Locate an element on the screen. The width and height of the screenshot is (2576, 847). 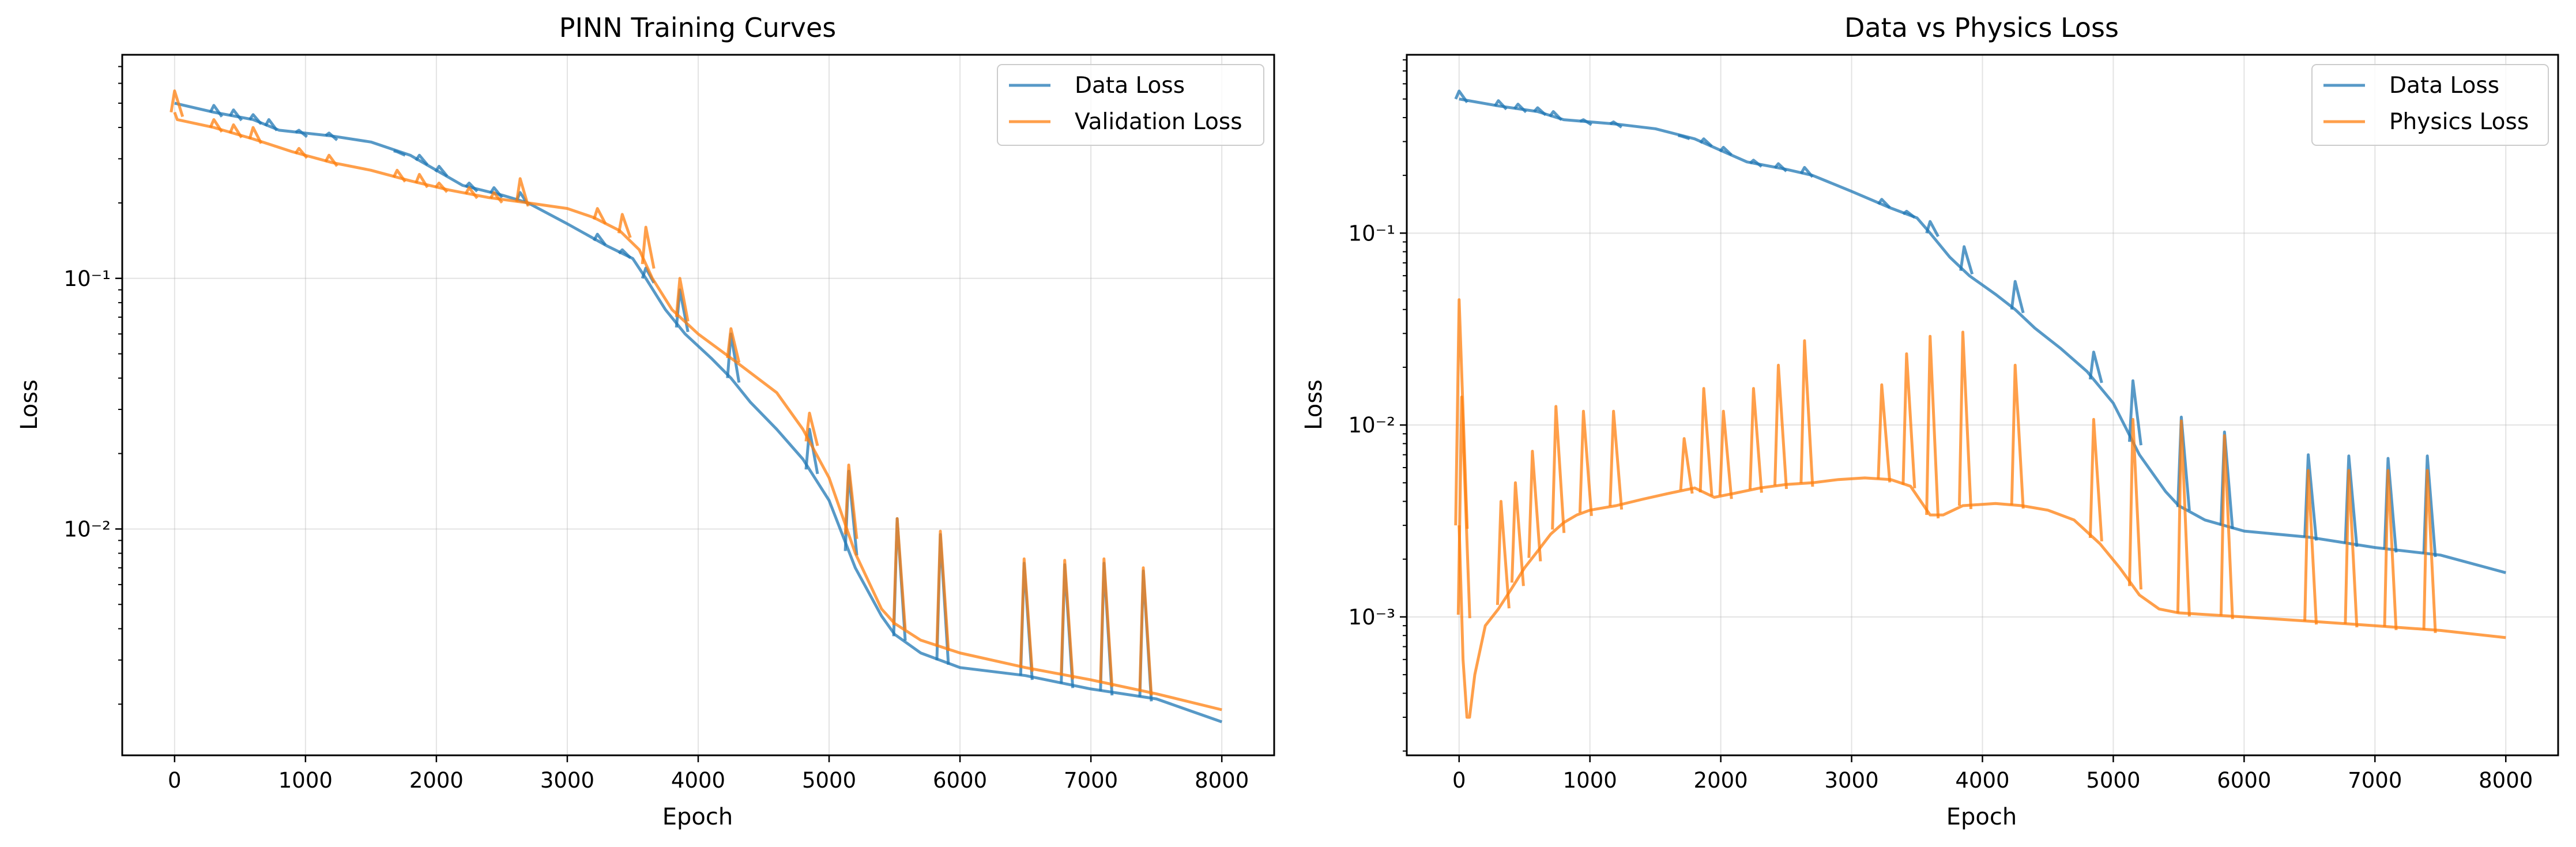
right-xtick-label: 0 is located at coordinates (1459, 780).